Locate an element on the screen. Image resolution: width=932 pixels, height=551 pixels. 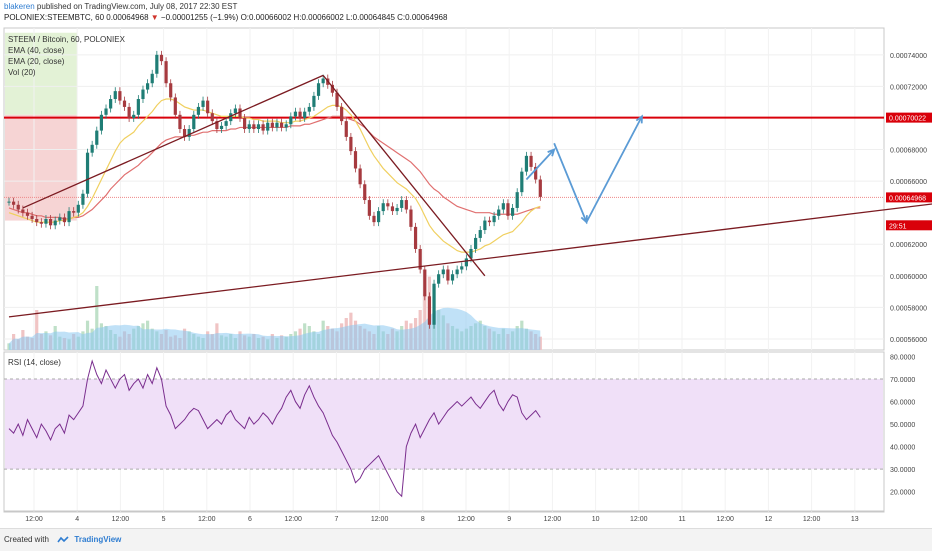
time-tick-label: 12:00 is located at coordinates (725, 519).